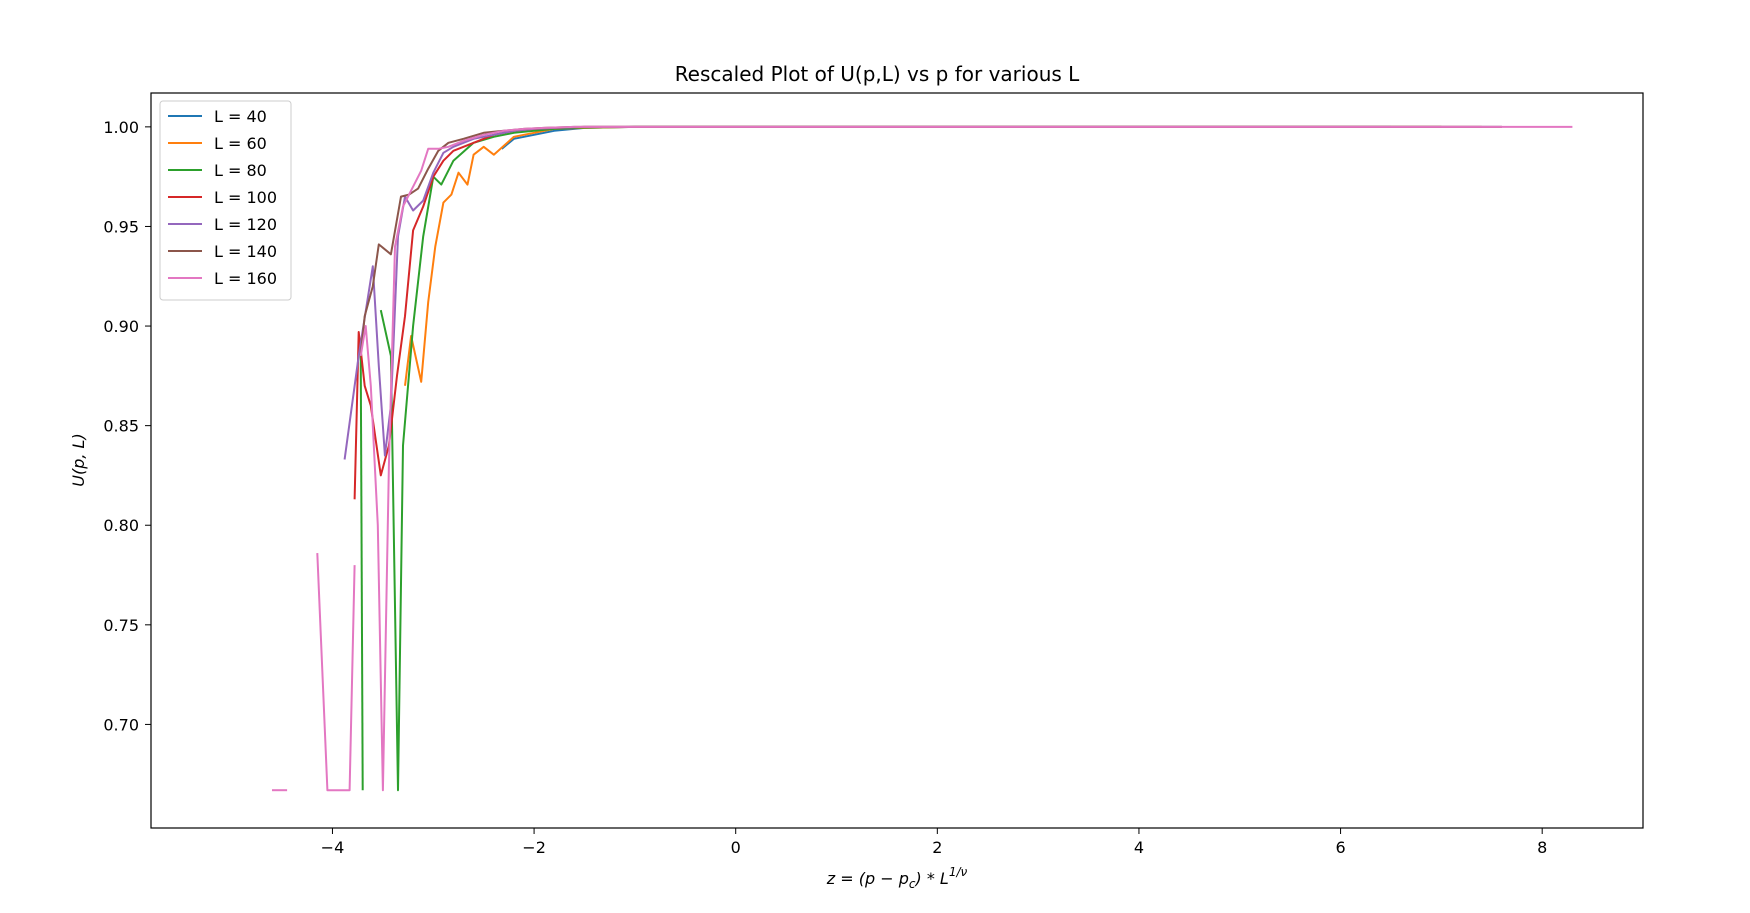 The height and width of the screenshot is (913, 1750). Describe the element at coordinates (245, 251) in the screenshot. I see `legend-label: L = 140` at that location.